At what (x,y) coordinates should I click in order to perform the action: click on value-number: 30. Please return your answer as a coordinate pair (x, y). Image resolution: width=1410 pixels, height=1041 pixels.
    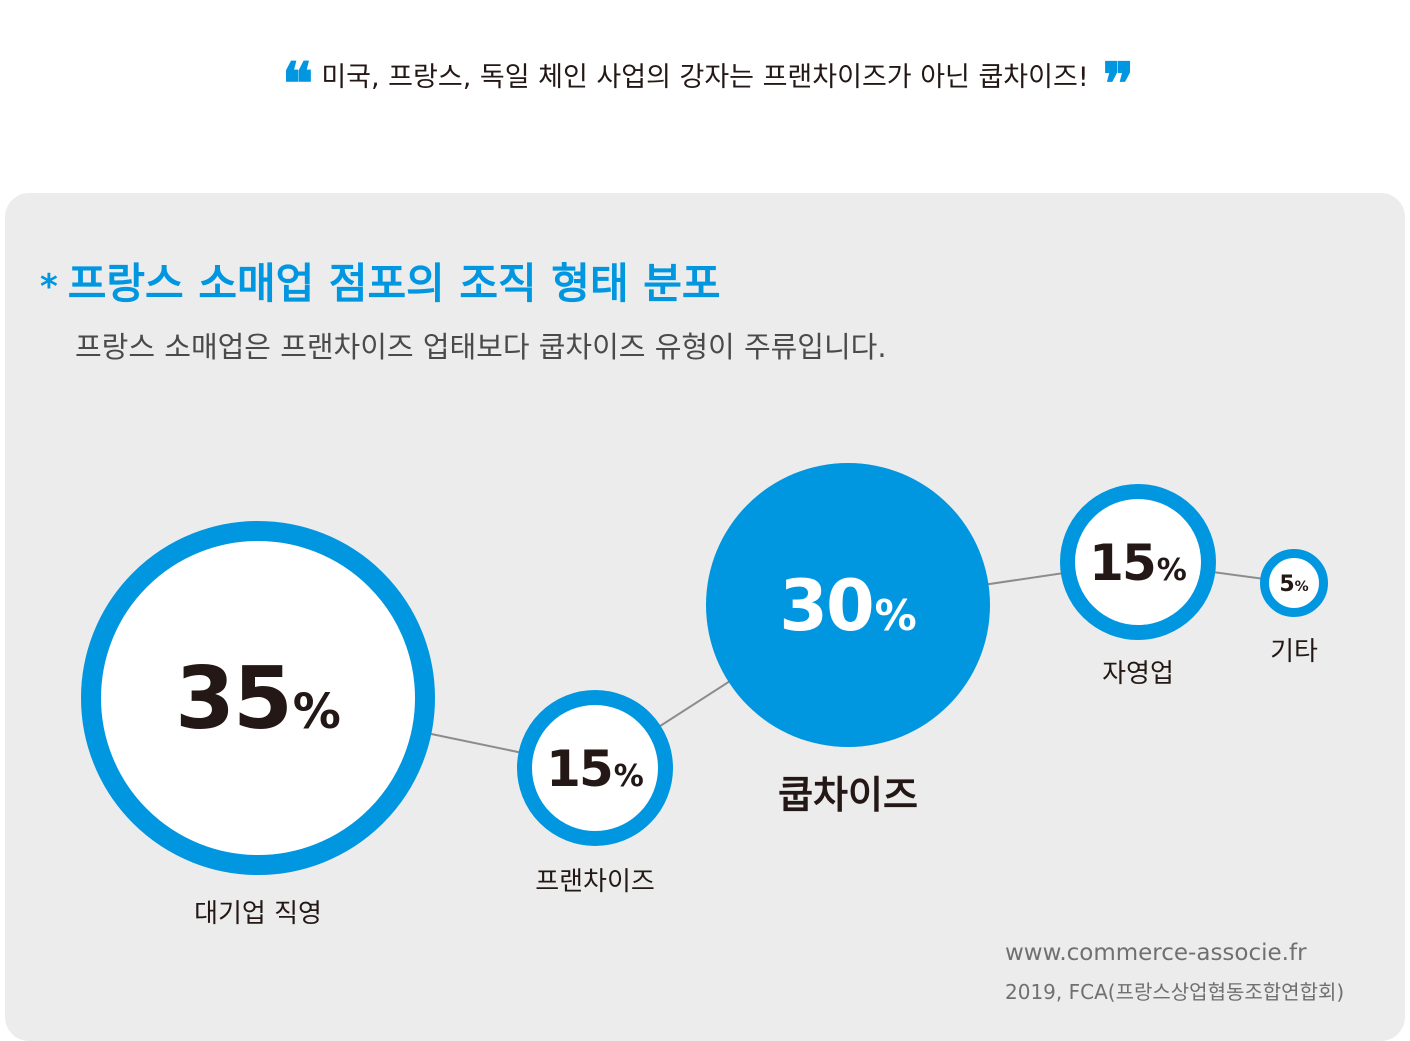
    Looking at the image, I should click on (825, 606).